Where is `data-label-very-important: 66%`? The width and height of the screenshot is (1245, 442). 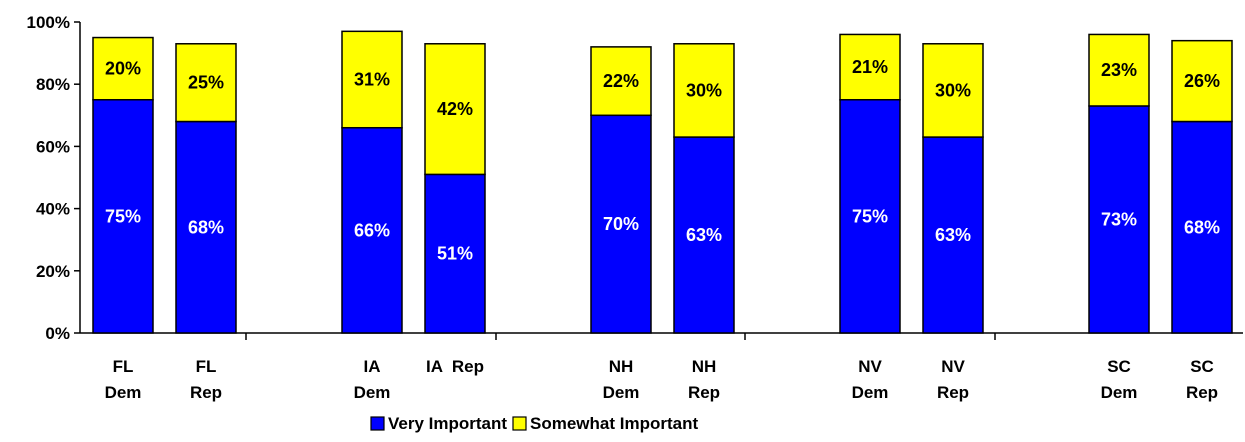 data-label-very-important: 66% is located at coordinates (372, 230).